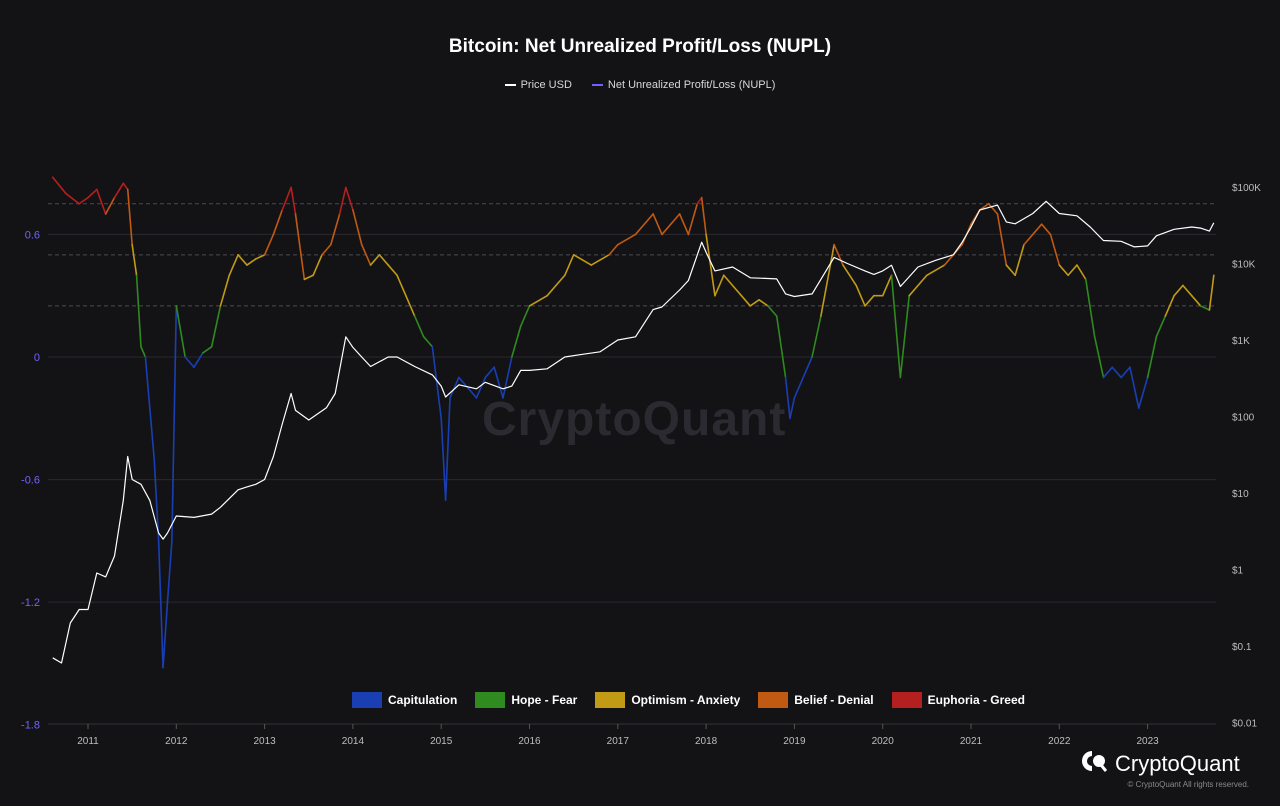 Image resolution: width=1280 pixels, height=806 pixels. What do you see at coordinates (529, 741) in the screenshot?
I see `x-tick-label: 2016` at bounding box center [529, 741].